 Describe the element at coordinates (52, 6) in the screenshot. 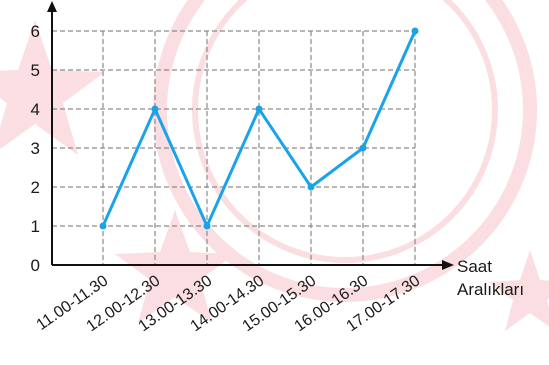

I see `y-axis-arrow` at that location.